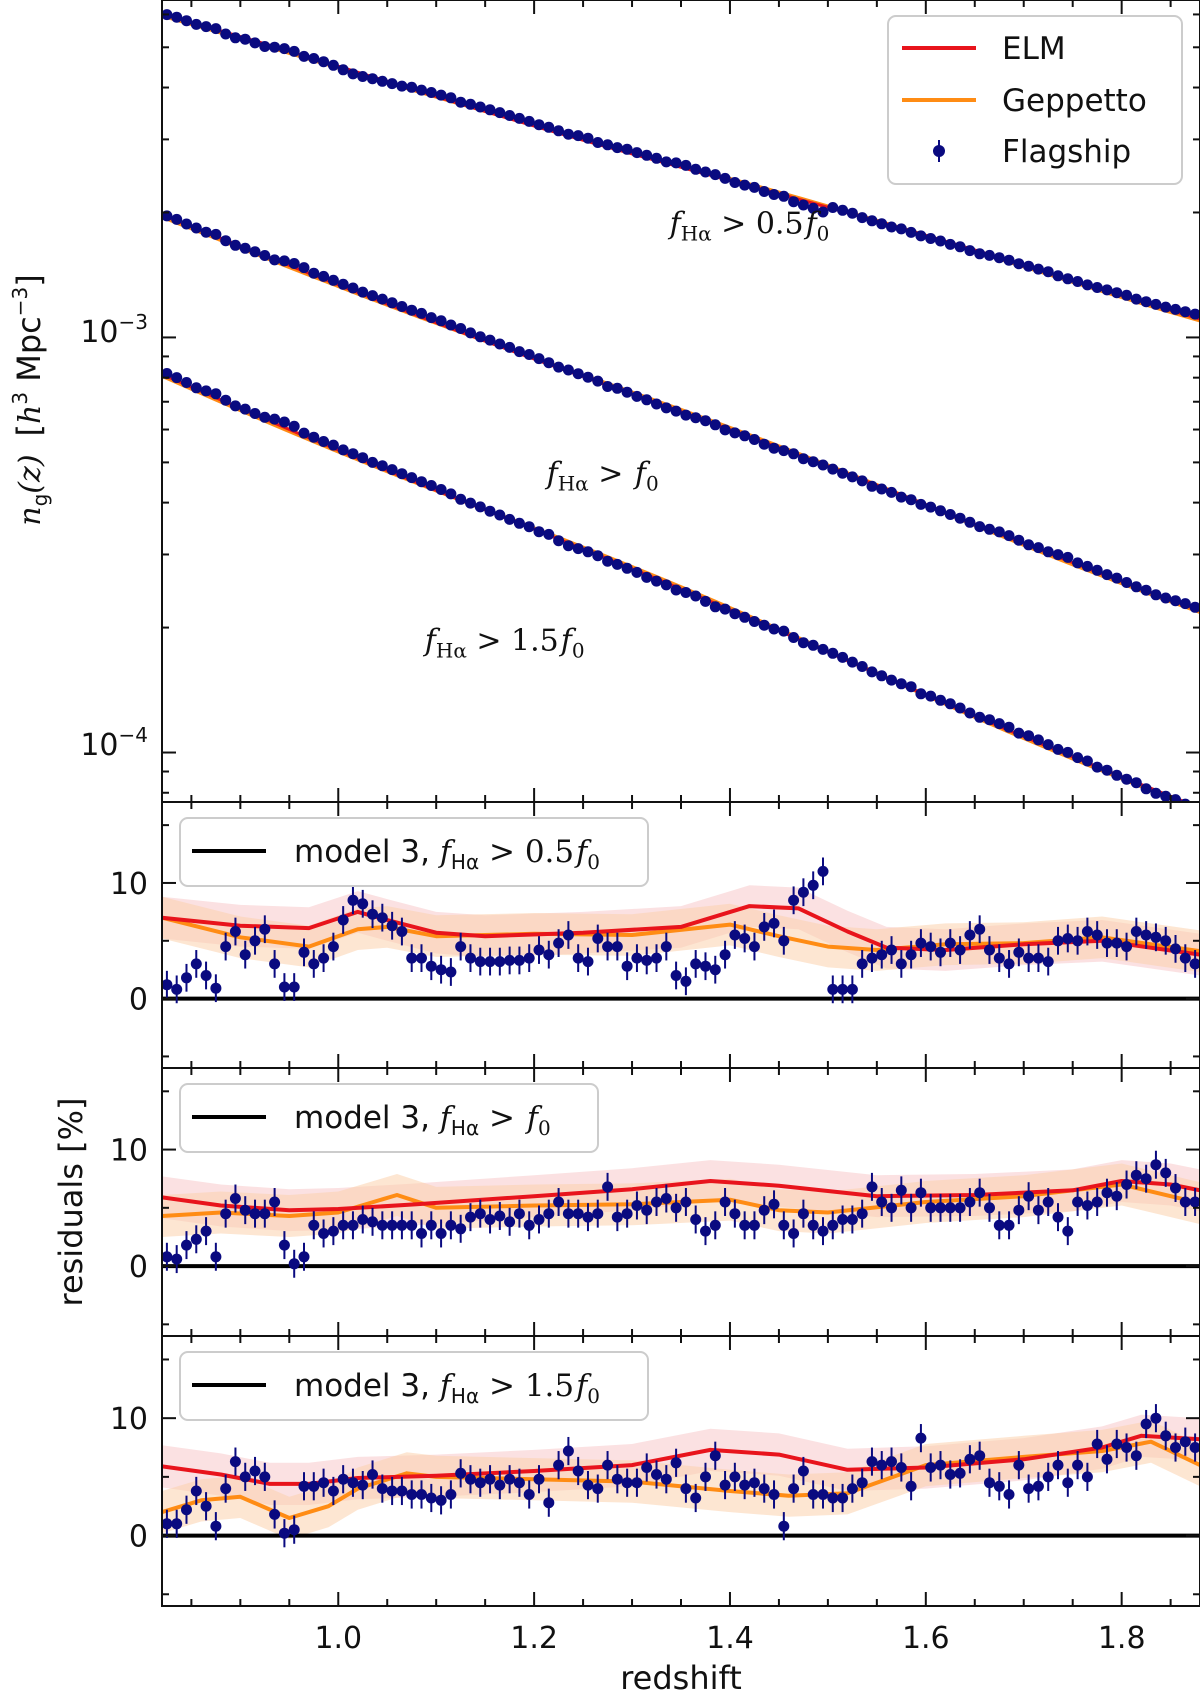 The height and width of the screenshot is (1694, 1200). I want to click on x-axis-title: redshift, so click(681, 1676).